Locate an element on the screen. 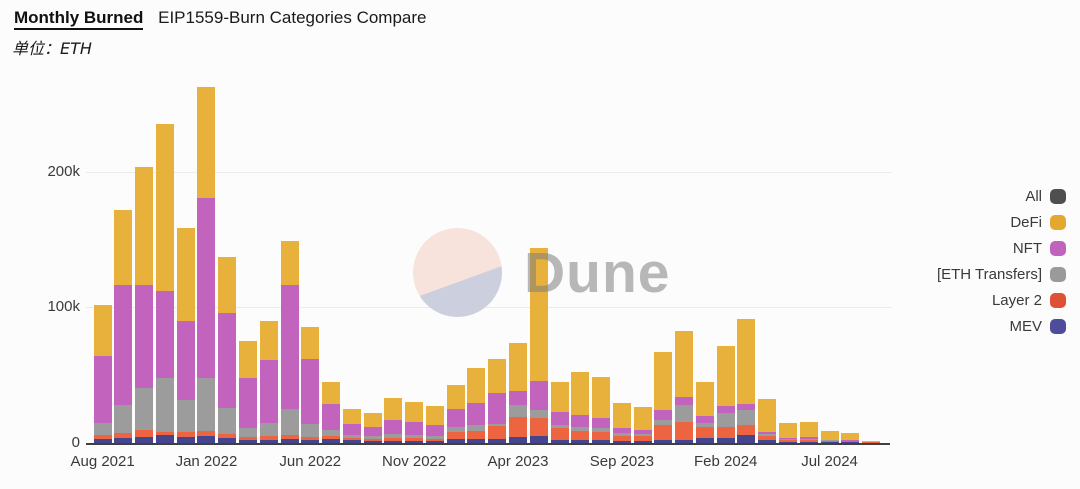 The image size is (1080, 489). segment-mev-jan-2022 is located at coordinates (206, 439).